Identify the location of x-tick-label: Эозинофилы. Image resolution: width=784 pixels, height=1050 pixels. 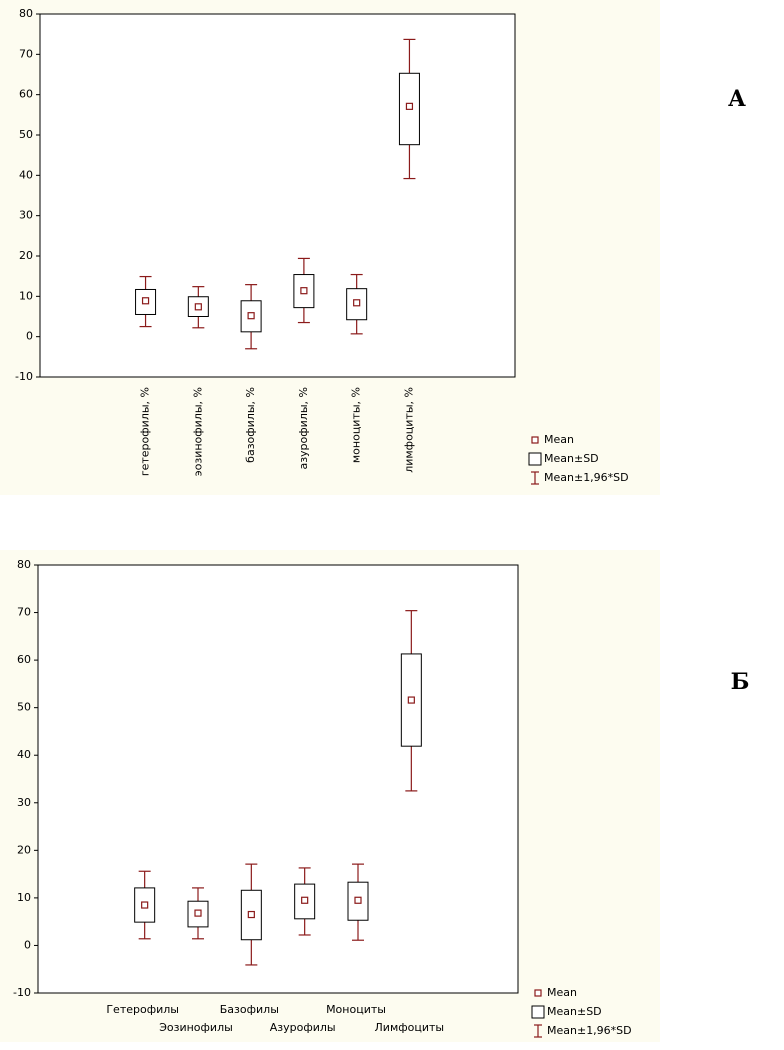
(196, 1027).